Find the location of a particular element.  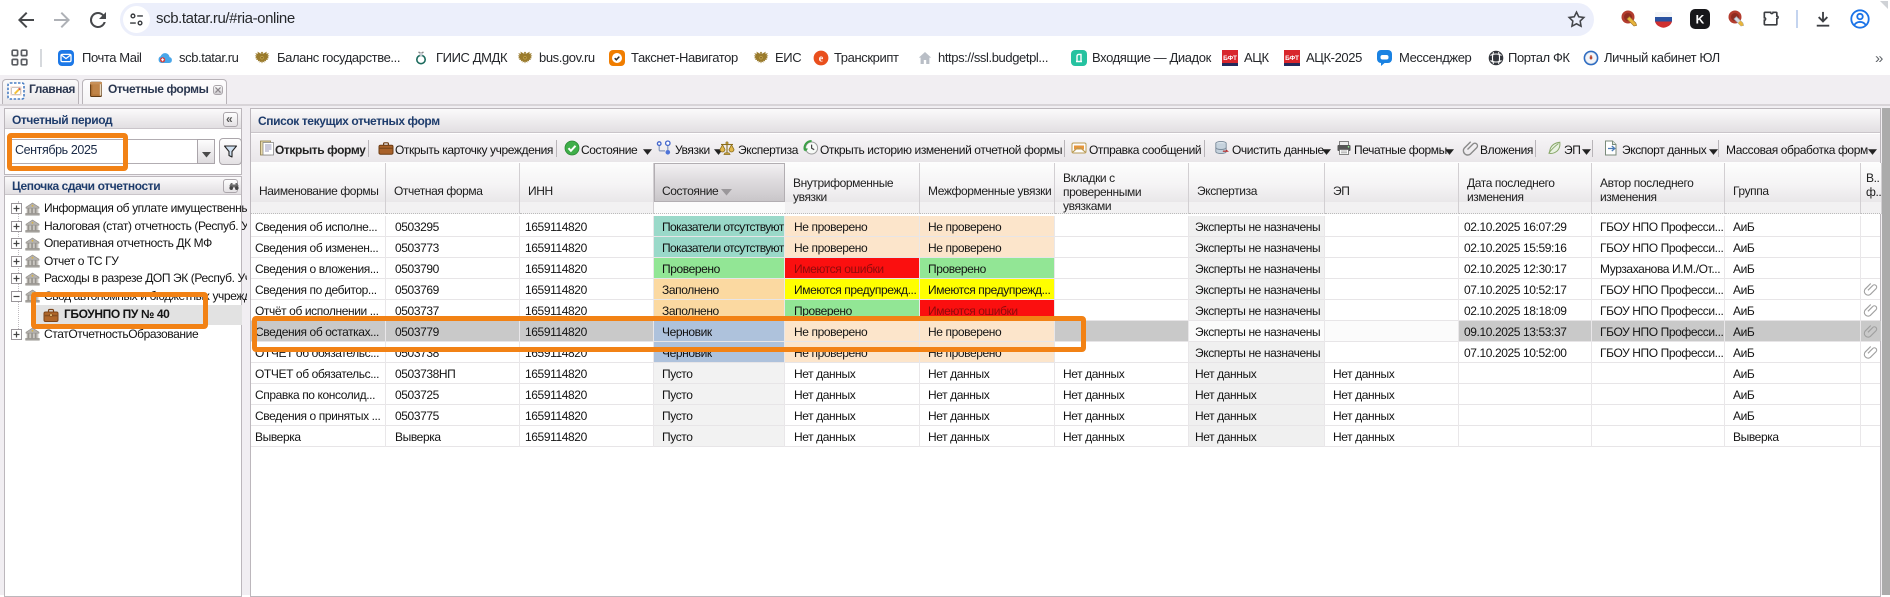

svg-text: e is located at coordinates (821, 59).